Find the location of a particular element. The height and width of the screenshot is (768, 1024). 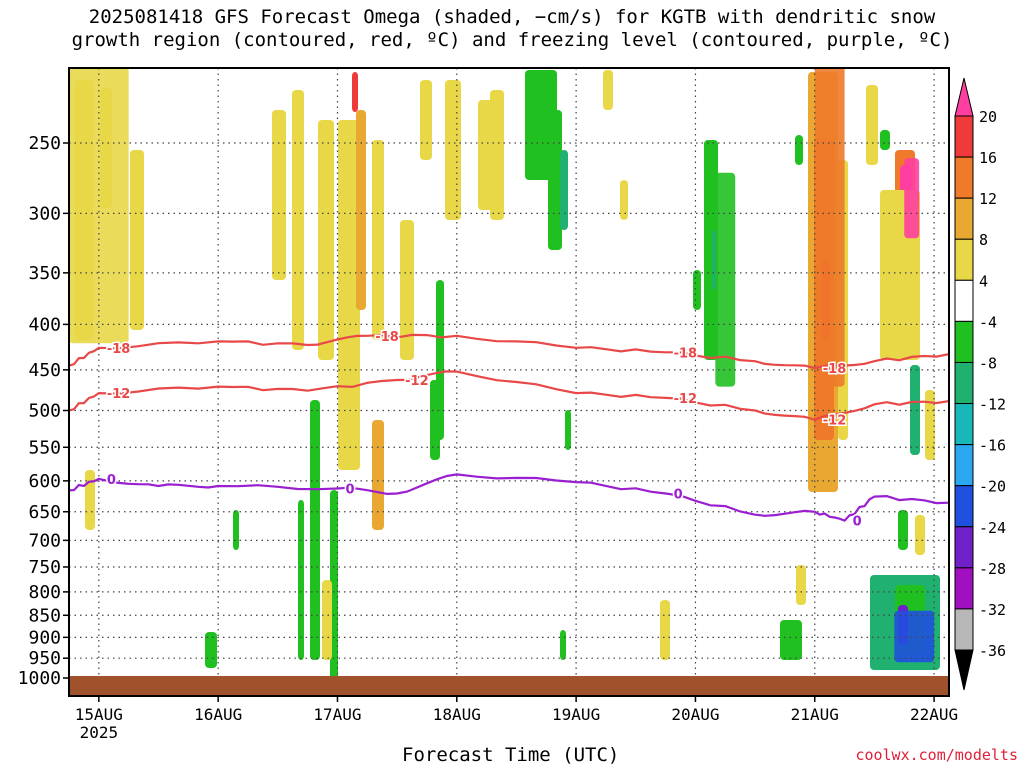

xtick-label-17AUG: 17AUG is located at coordinates (337, 714).